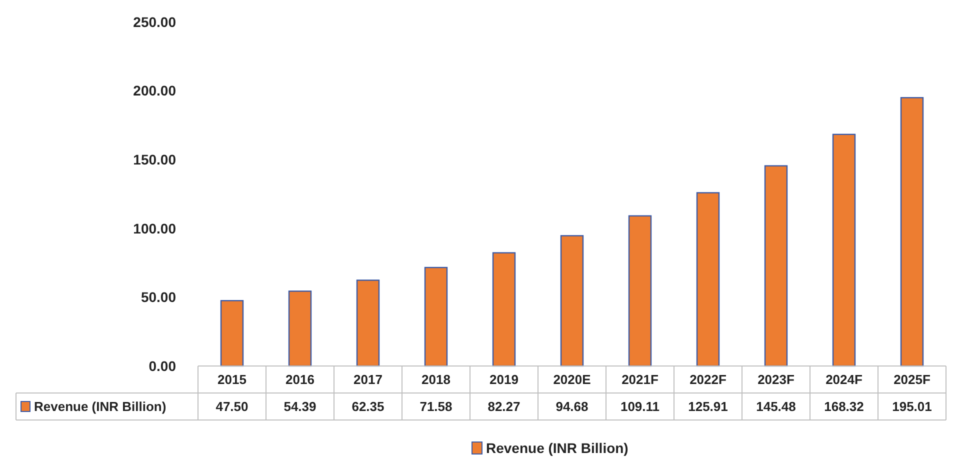  I want to click on data-label: 82.27, so click(504, 406).